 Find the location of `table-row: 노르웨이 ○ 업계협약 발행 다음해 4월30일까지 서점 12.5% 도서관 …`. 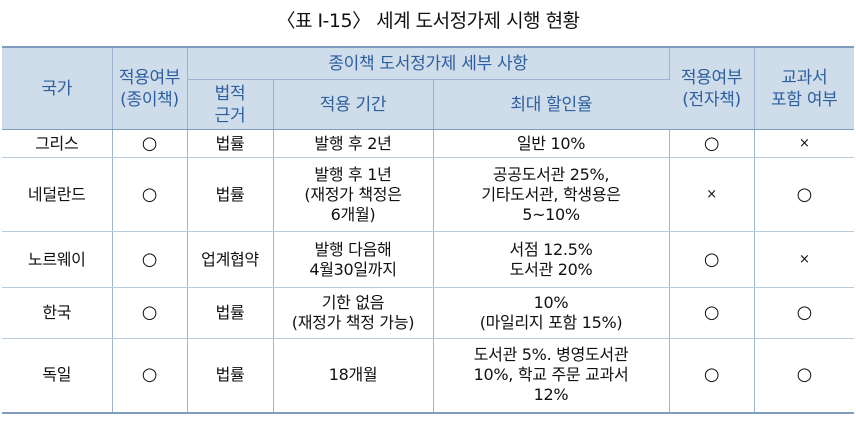

table-row: 노르웨이 ○ 업계협약 발행 다음해 4월30일까지 서점 12.5% 도서관 … is located at coordinates (428, 259).